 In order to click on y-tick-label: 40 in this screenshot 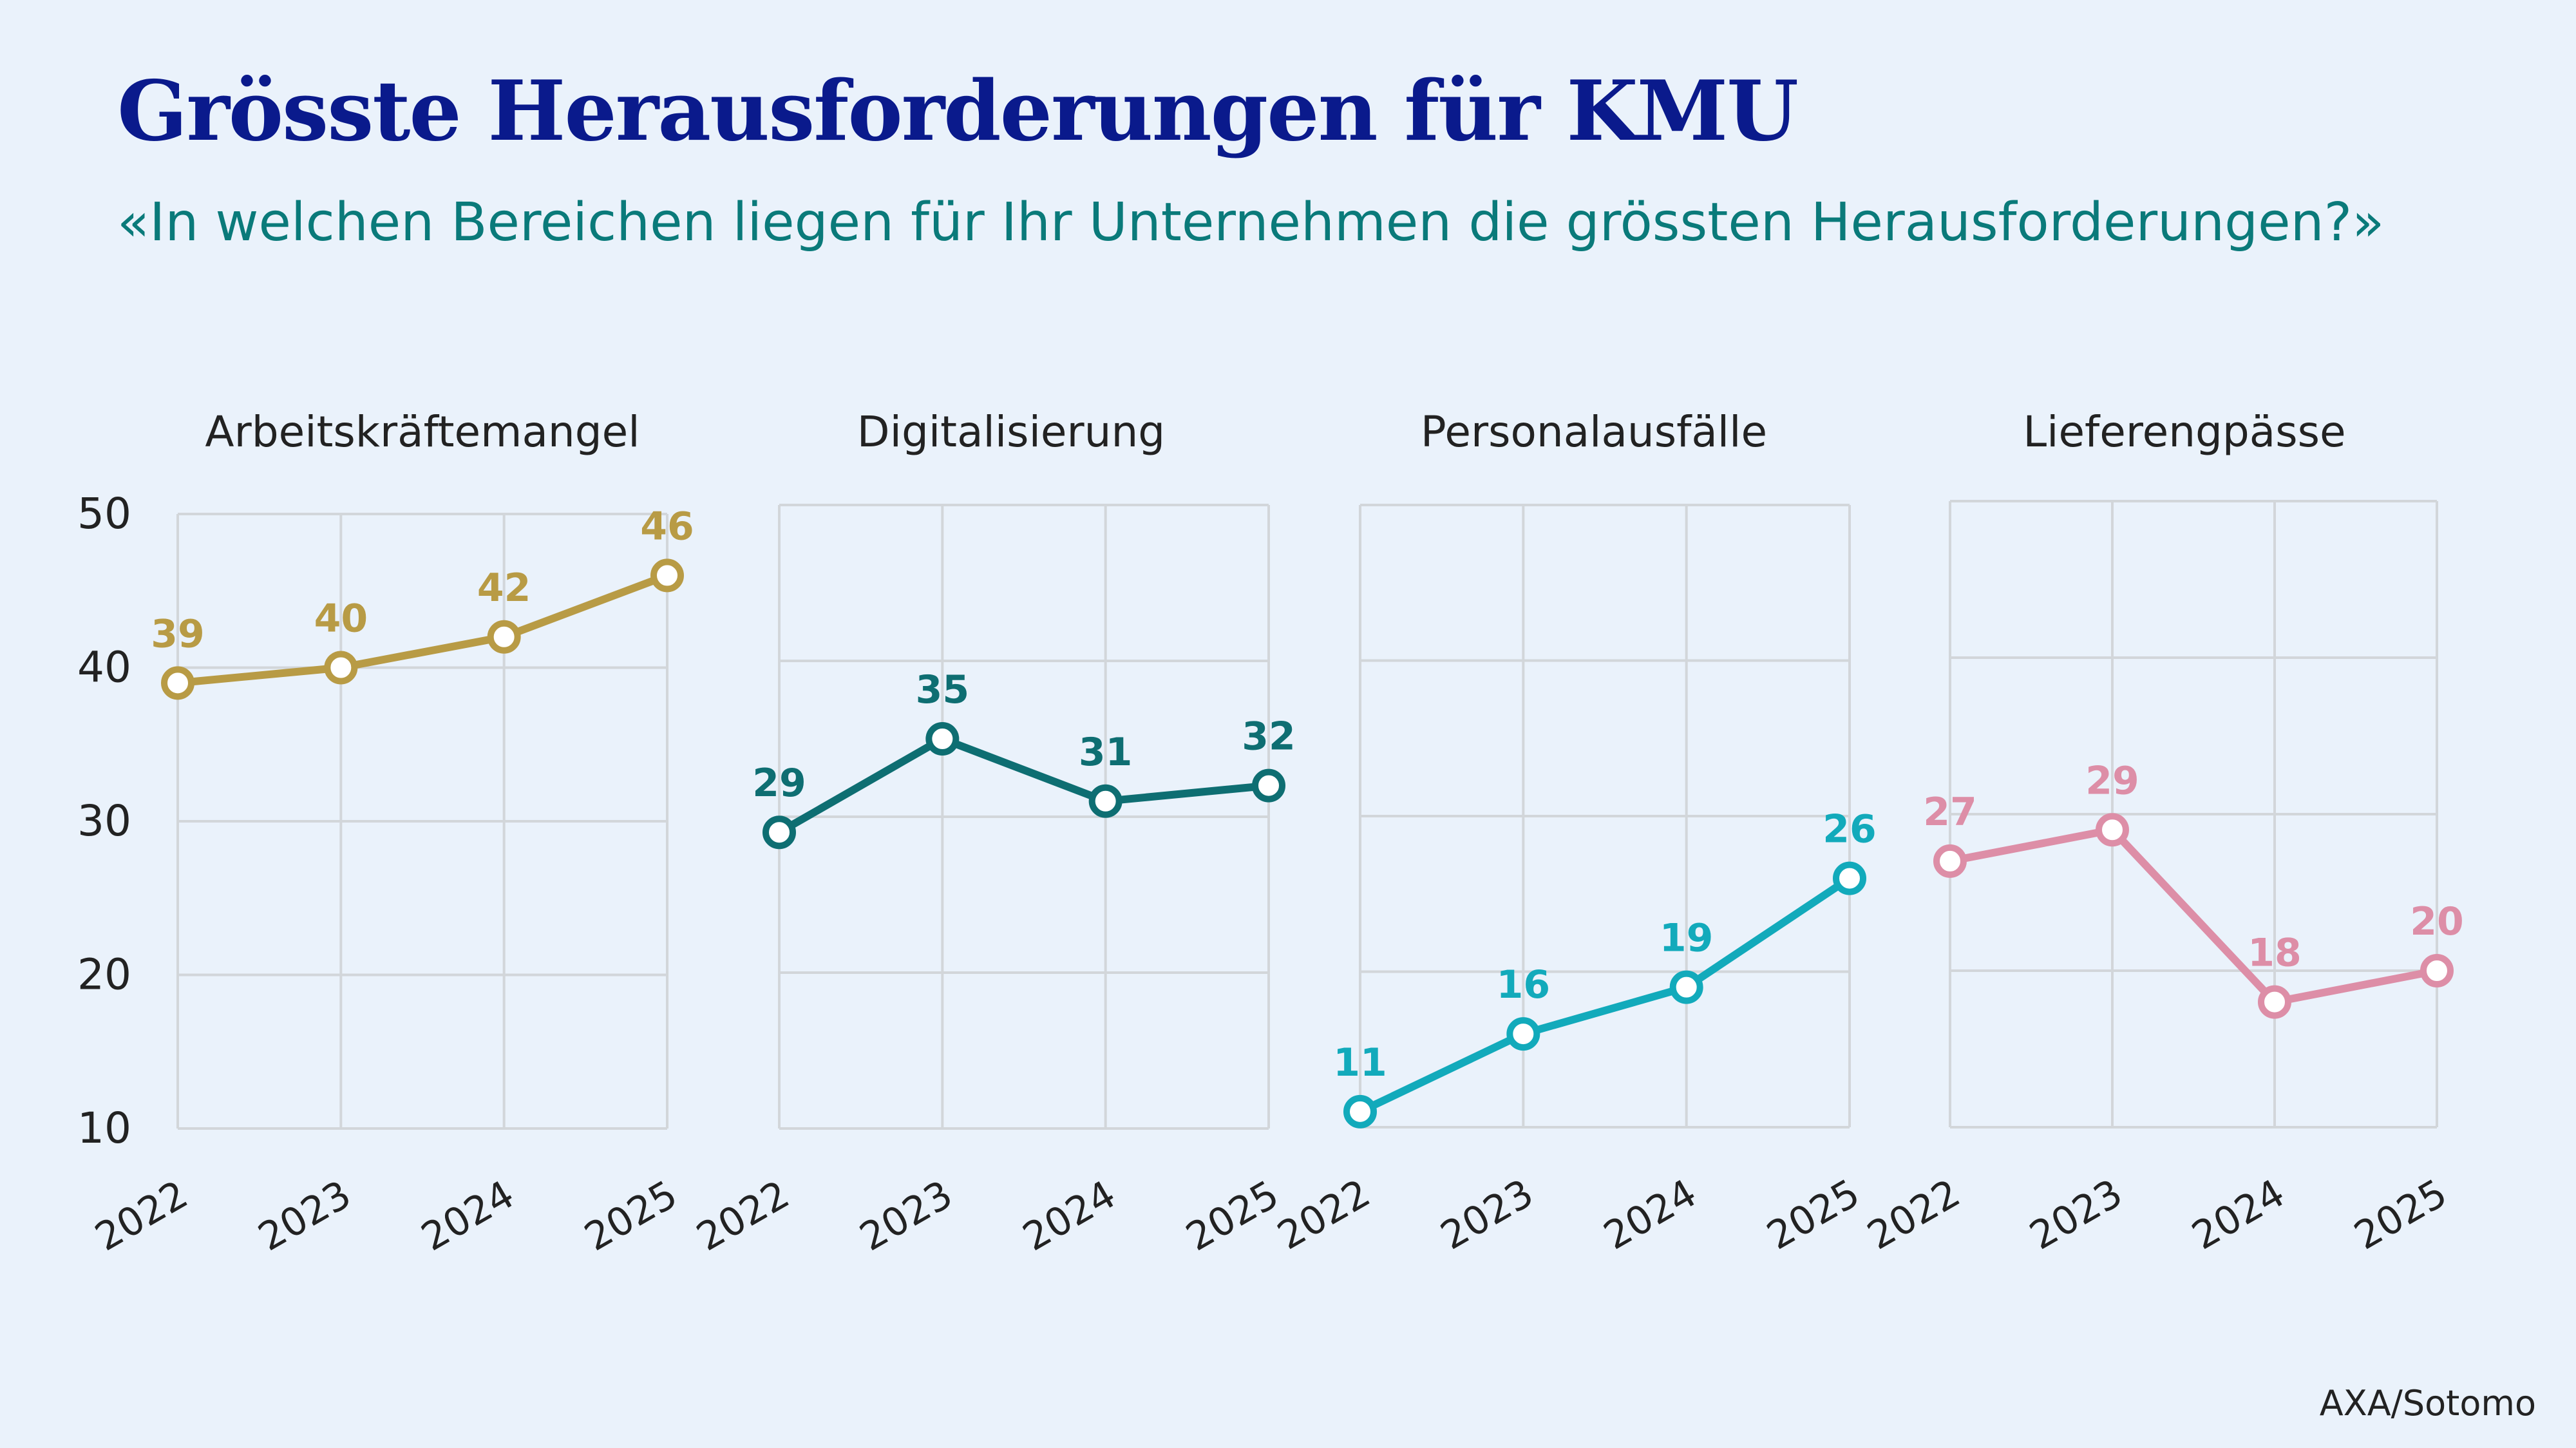, I will do `click(104, 667)`.